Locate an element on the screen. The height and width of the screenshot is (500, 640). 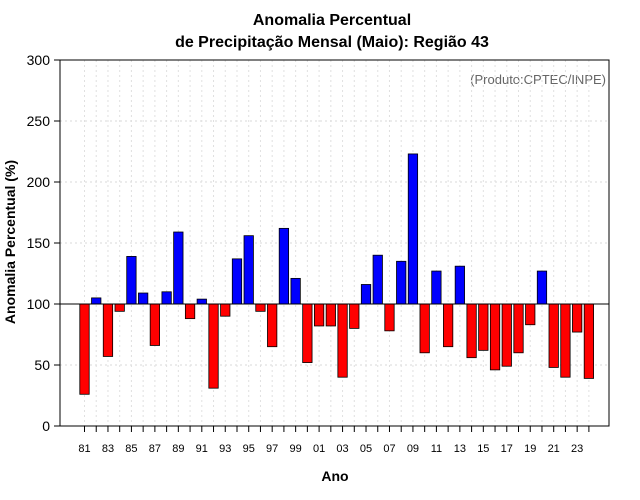
chart-title-line1: Anomalia Percentual is located at coordinates (332, 20).